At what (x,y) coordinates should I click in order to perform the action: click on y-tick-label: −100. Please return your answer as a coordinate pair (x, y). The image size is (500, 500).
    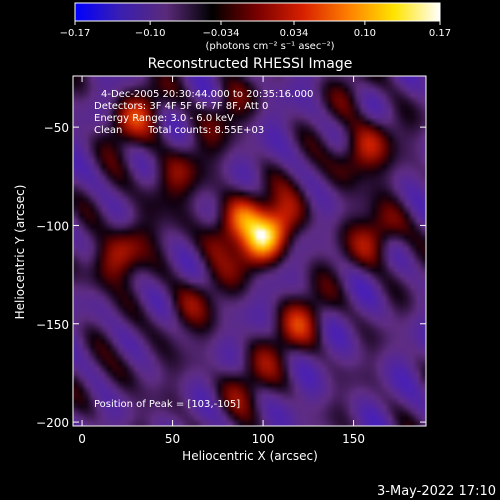
    Looking at the image, I should click on (52, 226).